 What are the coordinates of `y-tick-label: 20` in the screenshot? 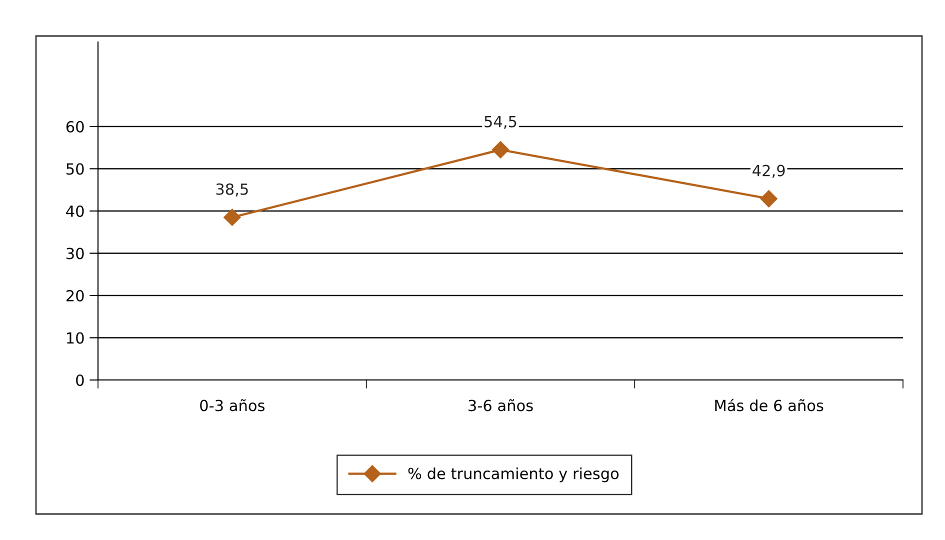 It's located at (75, 296).